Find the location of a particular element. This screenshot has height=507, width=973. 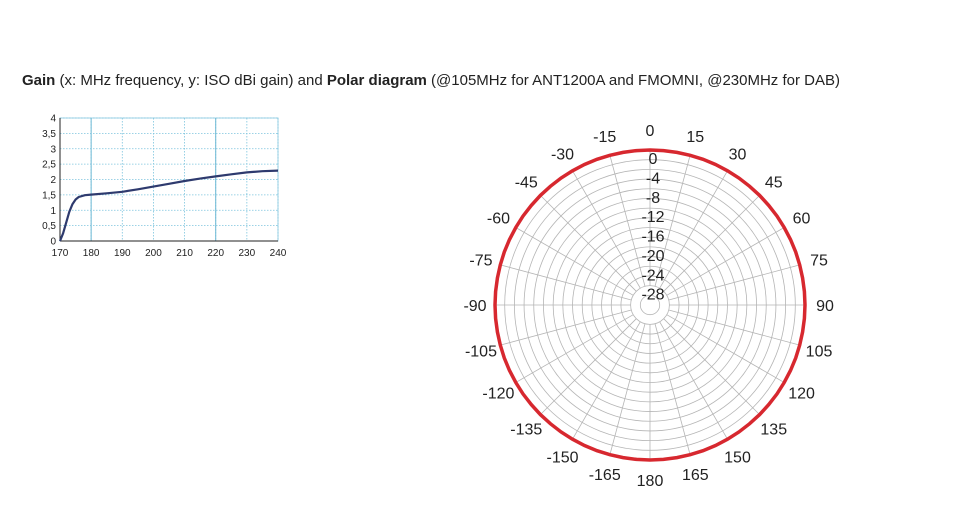

polar-angle-label: 15 is located at coordinates (695, 137).